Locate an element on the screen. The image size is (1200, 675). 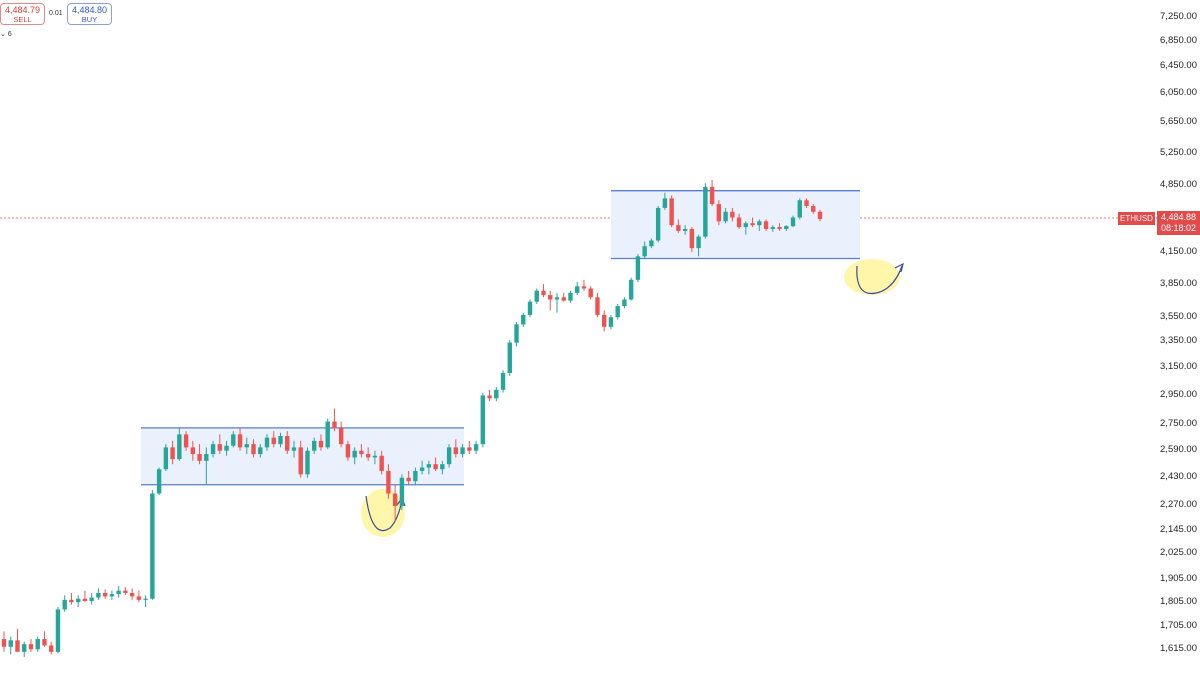
quantity-selector: ⌄ 6 is located at coordinates (6, 34).